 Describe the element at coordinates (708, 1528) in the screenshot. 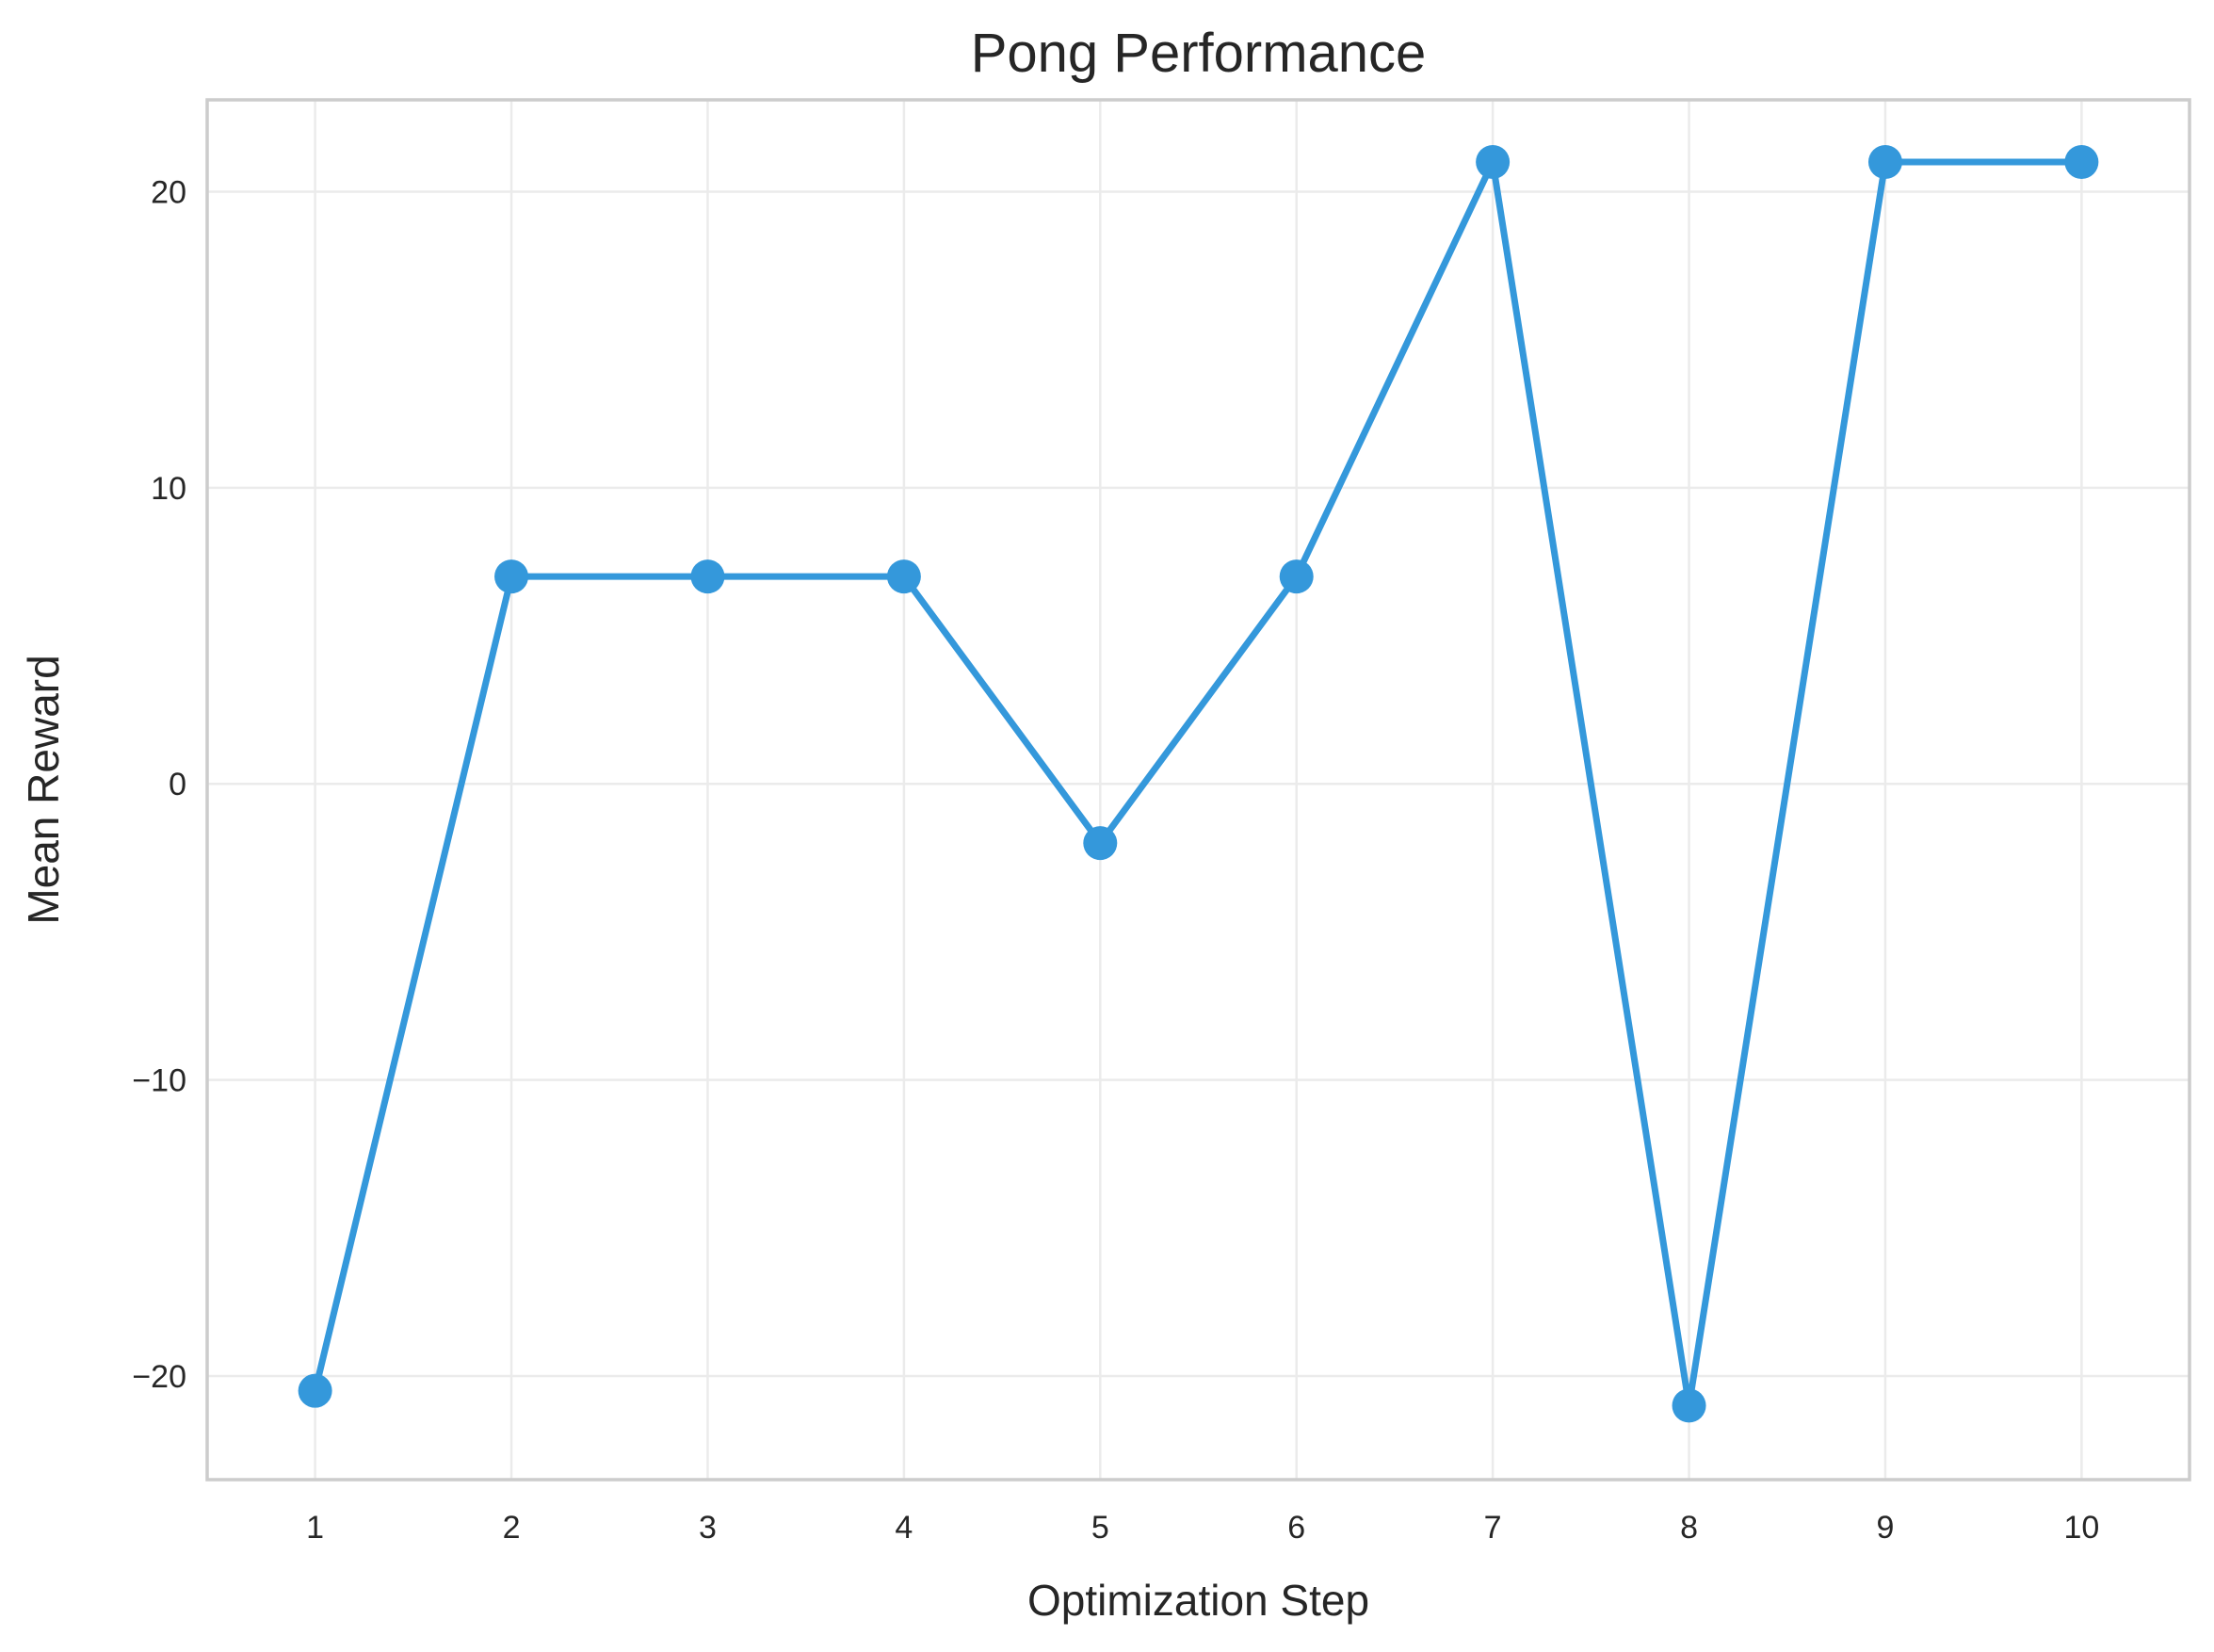

I see `x-tick-label: 3` at that location.